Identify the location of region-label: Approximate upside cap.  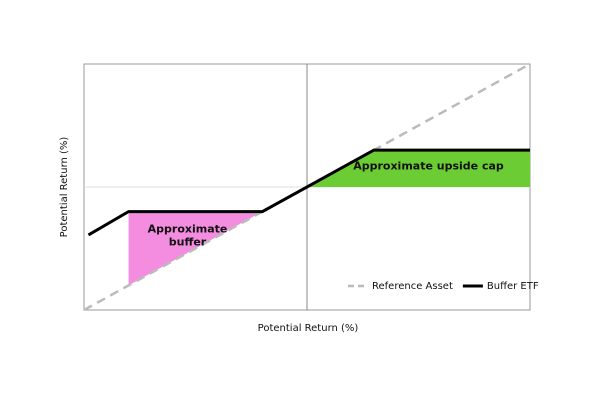
(428, 166).